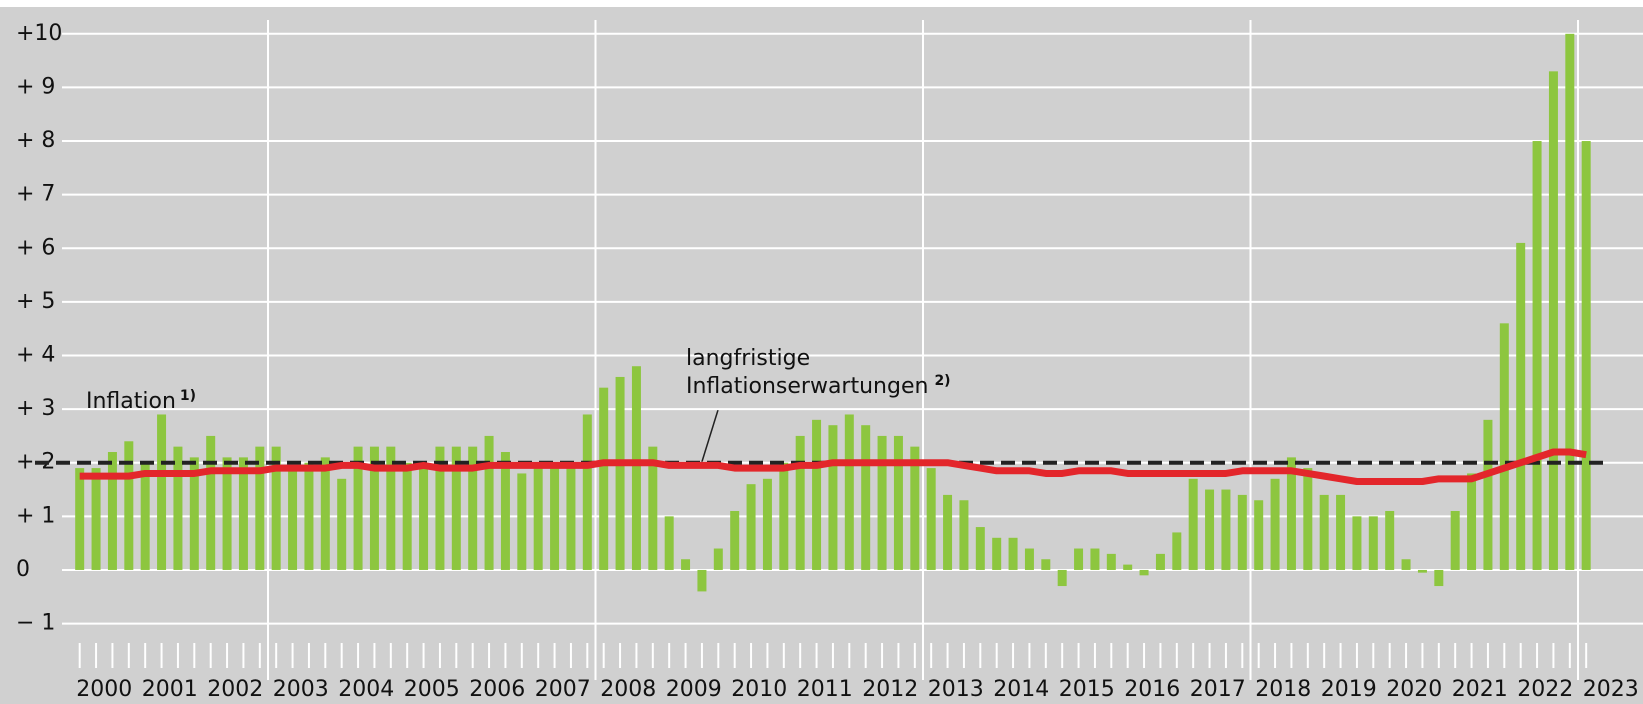 The height and width of the screenshot is (704, 1643). What do you see at coordinates (759, 689) in the screenshot?
I see `x-tick-label: 2010` at bounding box center [759, 689].